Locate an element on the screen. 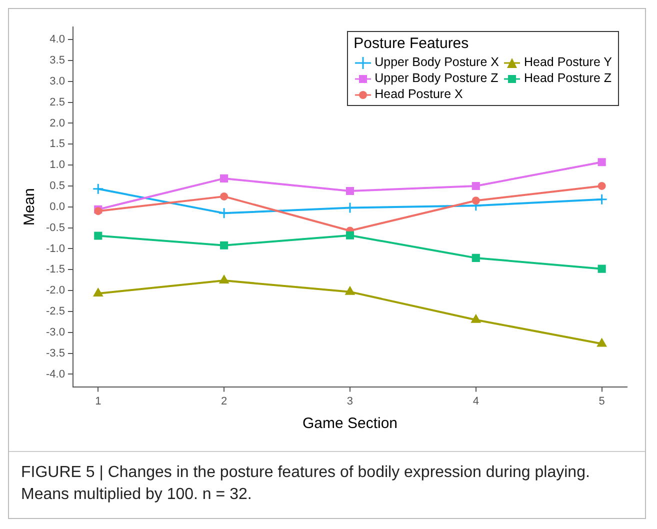 The image size is (657, 529). y-tick-label: -3.5 is located at coordinates (55, 353).